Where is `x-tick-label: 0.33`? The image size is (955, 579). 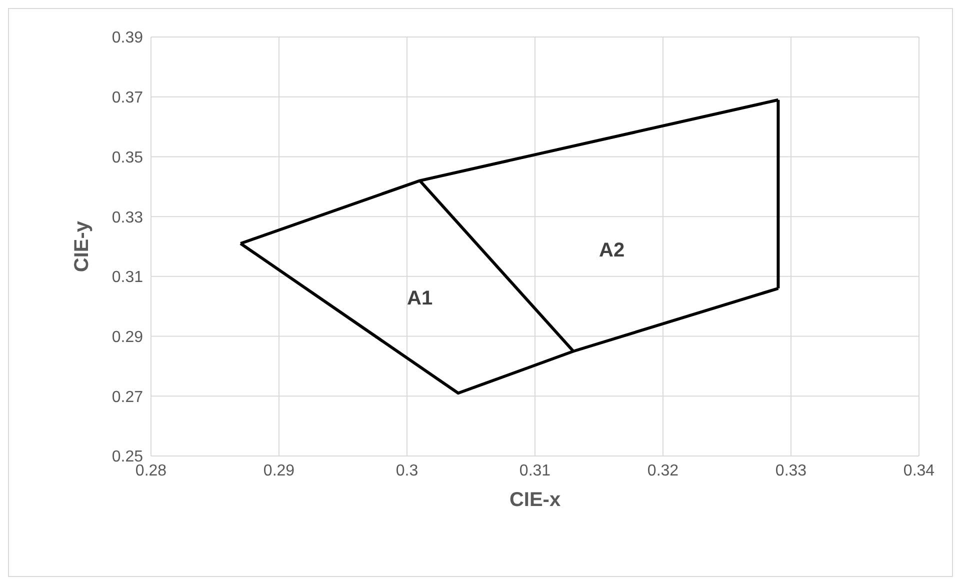
x-tick-label: 0.33 is located at coordinates (791, 471).